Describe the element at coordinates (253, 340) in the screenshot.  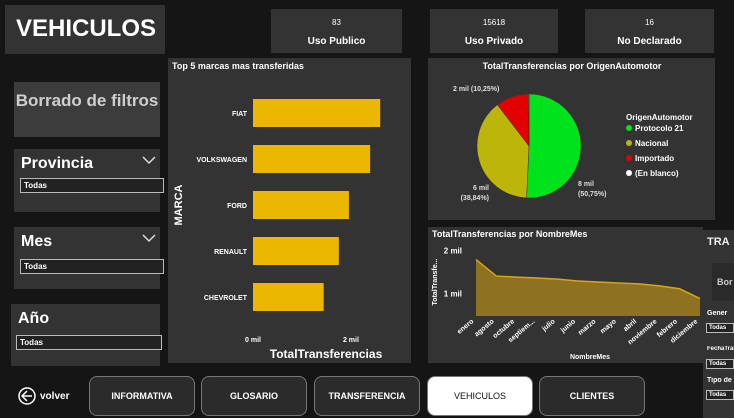
I see `x-tick-label: 0 mil` at that location.